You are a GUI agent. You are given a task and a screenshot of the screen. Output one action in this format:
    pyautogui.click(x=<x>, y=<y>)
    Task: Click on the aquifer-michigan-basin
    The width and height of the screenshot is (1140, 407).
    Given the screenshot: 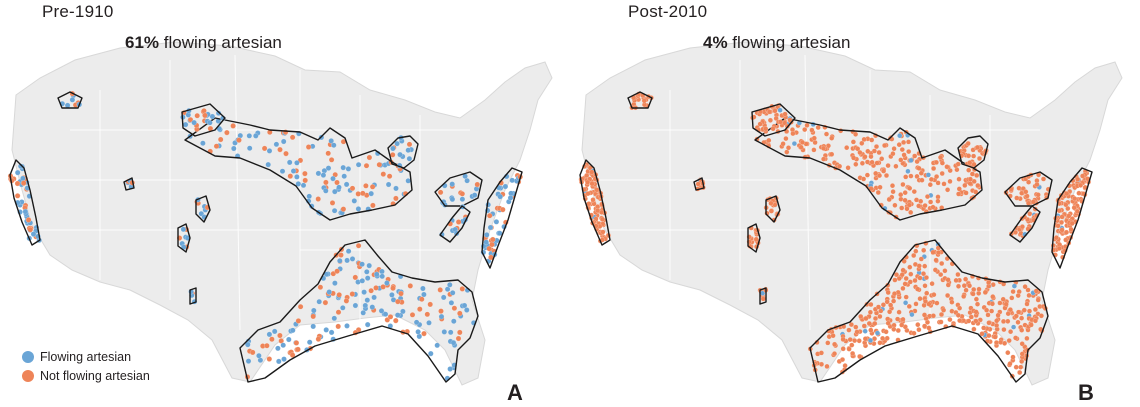 What is the action you would take?
    pyautogui.click(x=403, y=151)
    